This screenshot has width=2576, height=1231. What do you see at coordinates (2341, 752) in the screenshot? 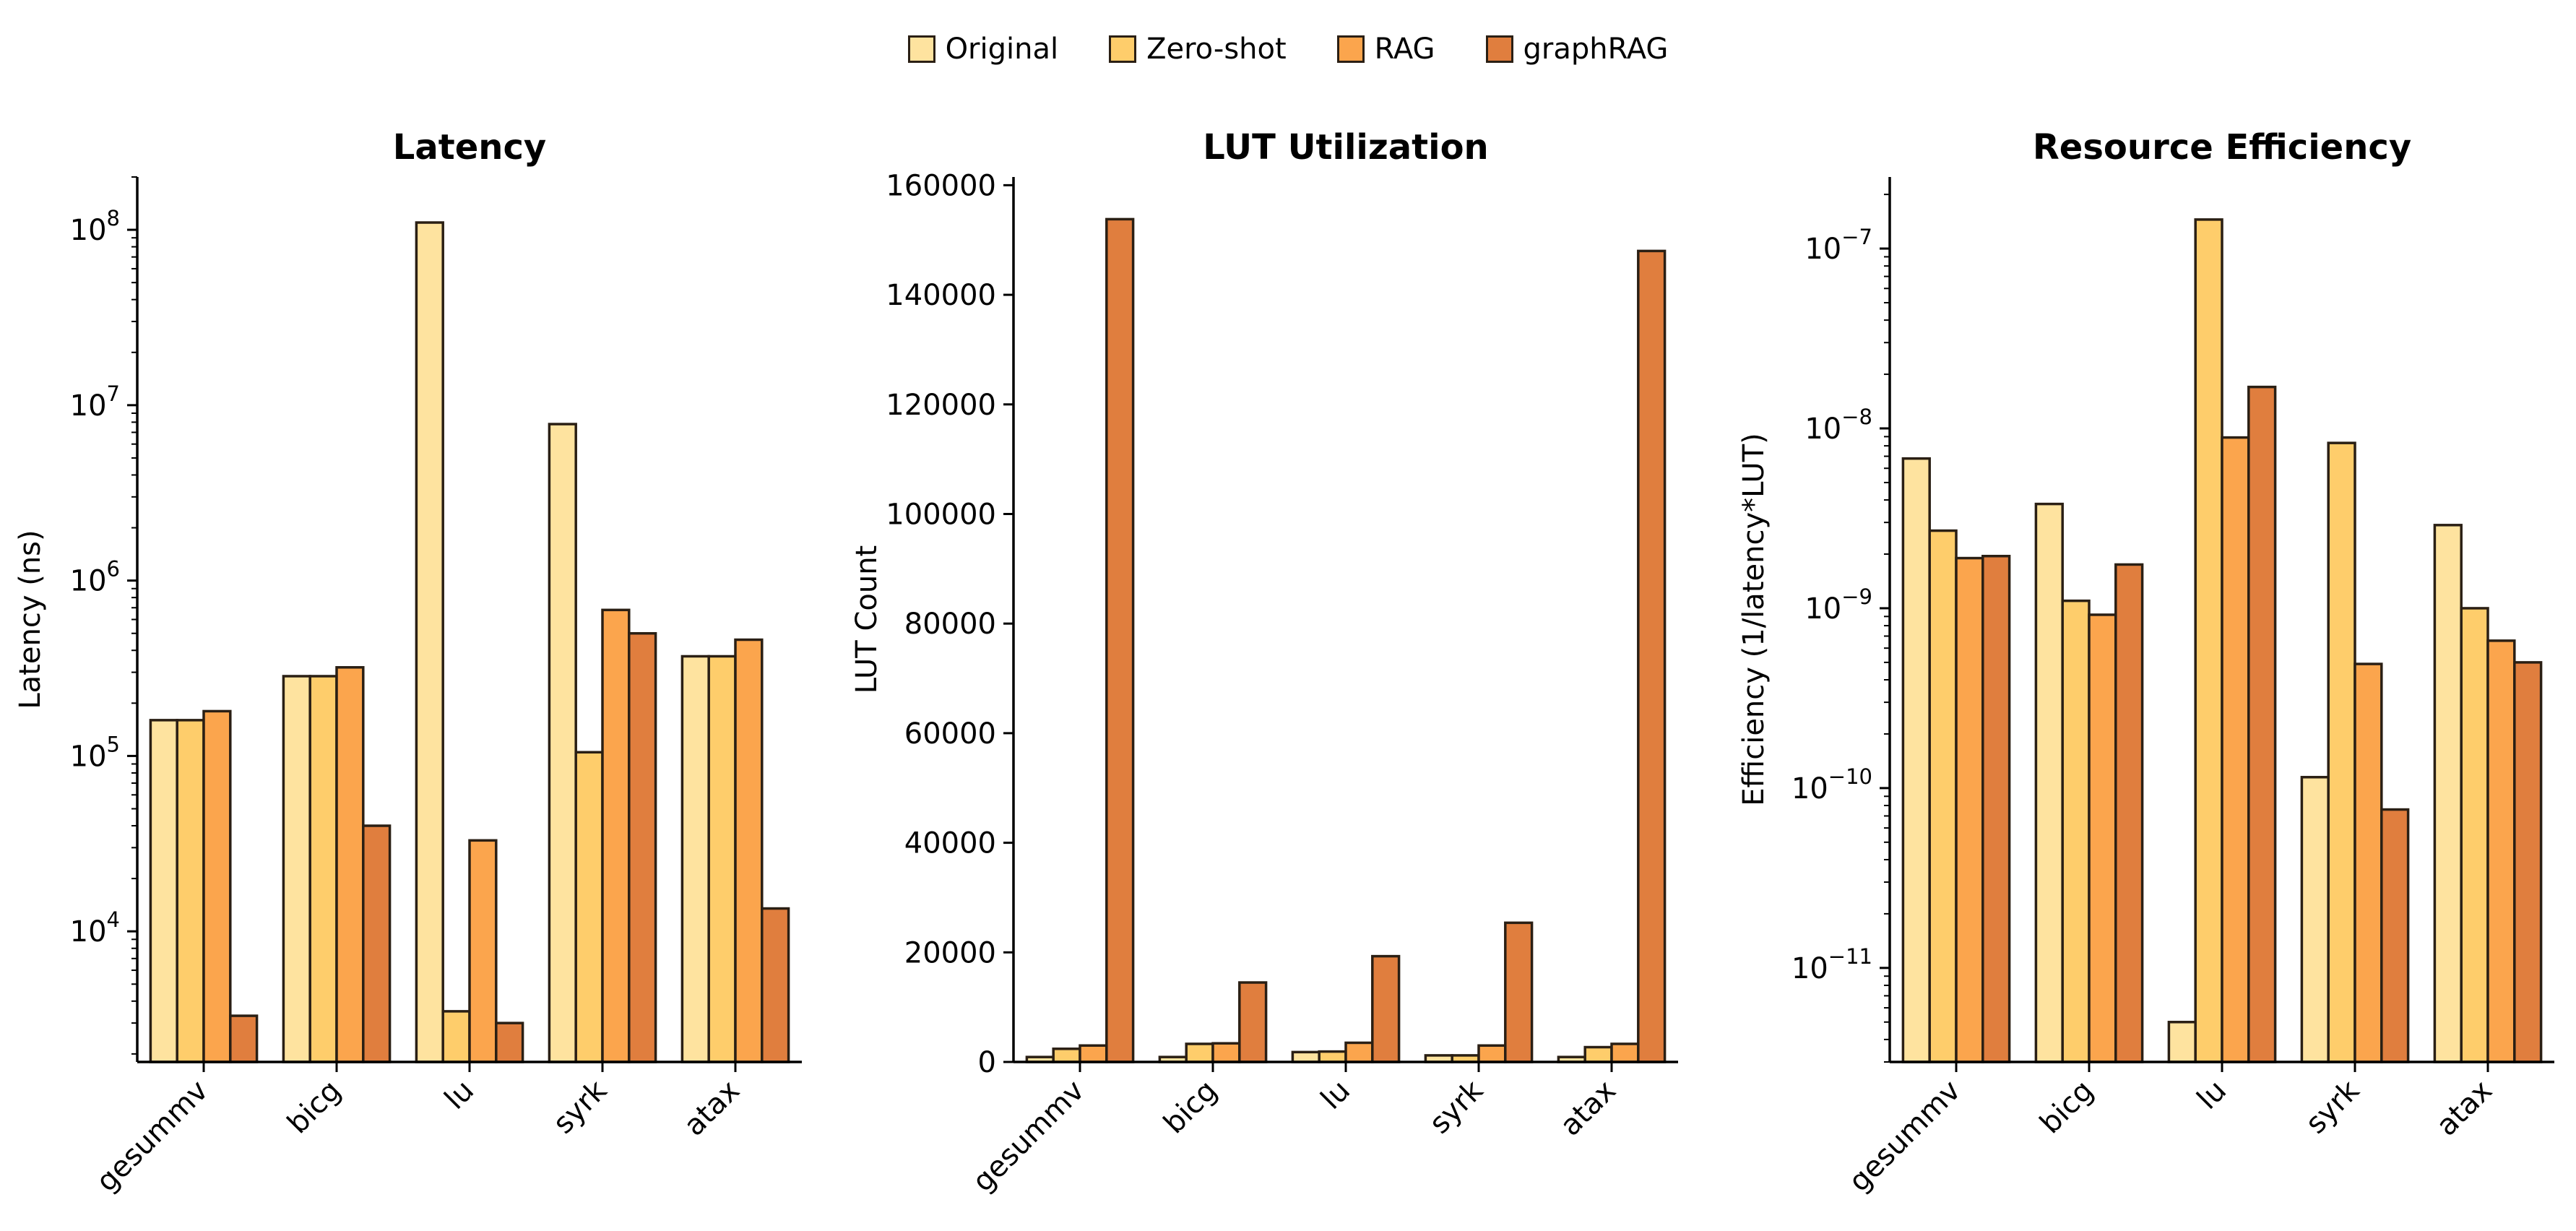
I see `bar-resource-efficiency-syrk-zero-shot` at bounding box center [2341, 752].